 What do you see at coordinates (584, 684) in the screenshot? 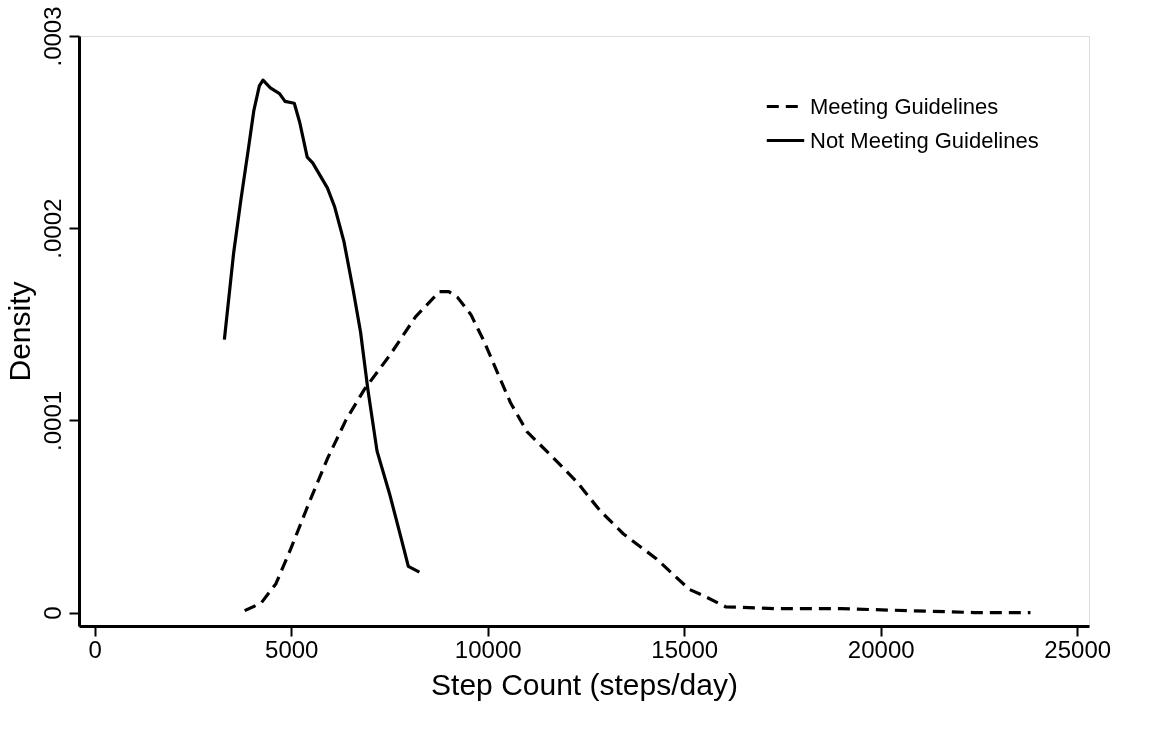
I see `x-axis-title: Step Count (steps/day)` at bounding box center [584, 684].